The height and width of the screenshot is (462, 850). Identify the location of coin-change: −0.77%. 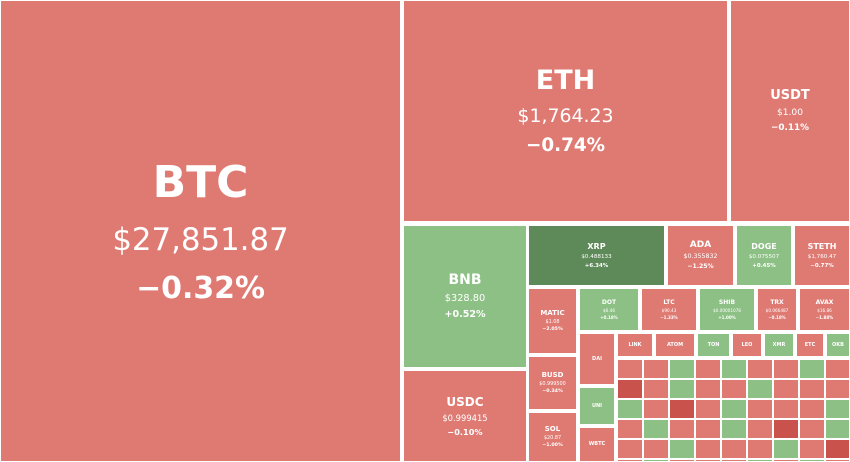
(822, 265).